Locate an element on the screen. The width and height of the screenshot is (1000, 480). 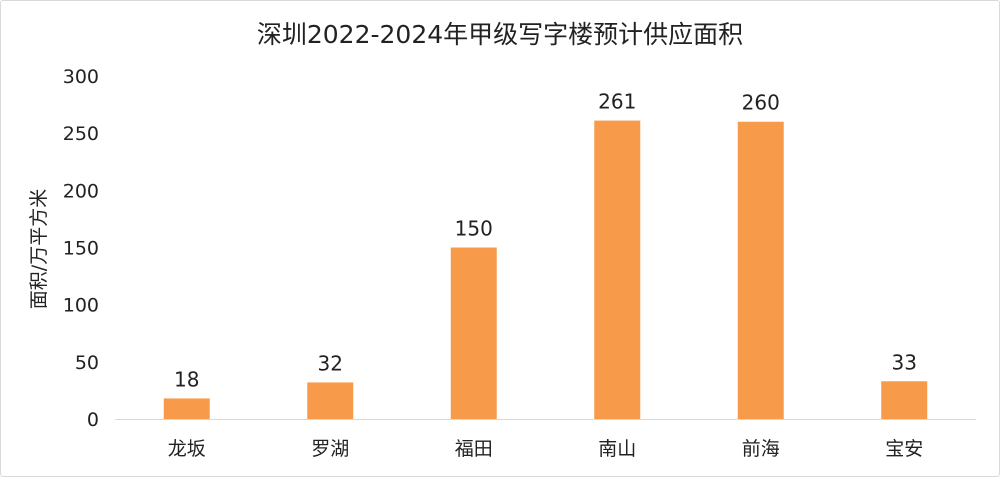
y-axis-ticks: 0 50 100 150 200 250 300 is located at coordinates (81, 248).